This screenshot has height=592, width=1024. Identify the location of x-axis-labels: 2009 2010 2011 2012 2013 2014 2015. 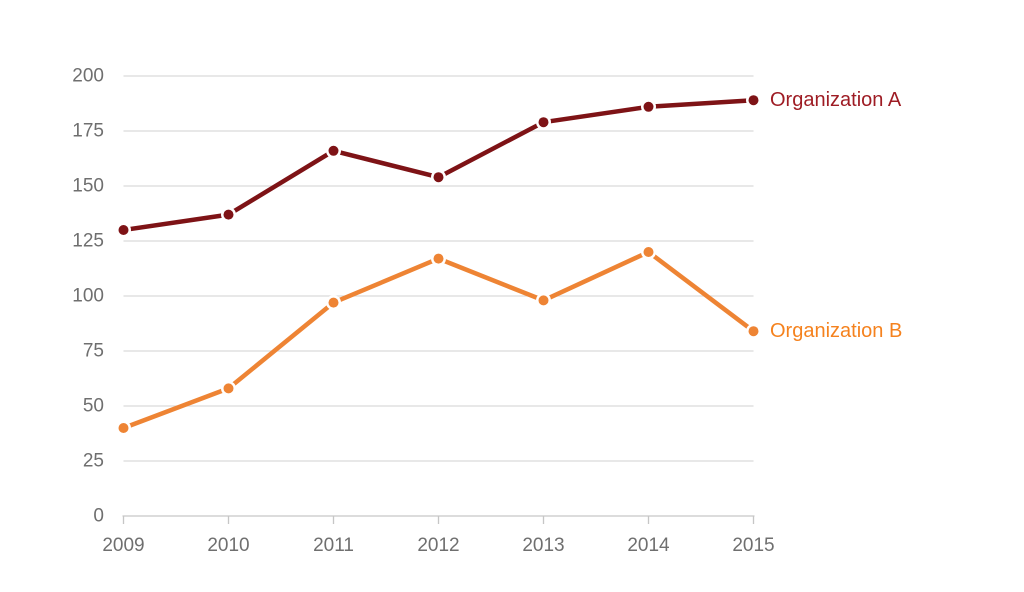
(438, 545).